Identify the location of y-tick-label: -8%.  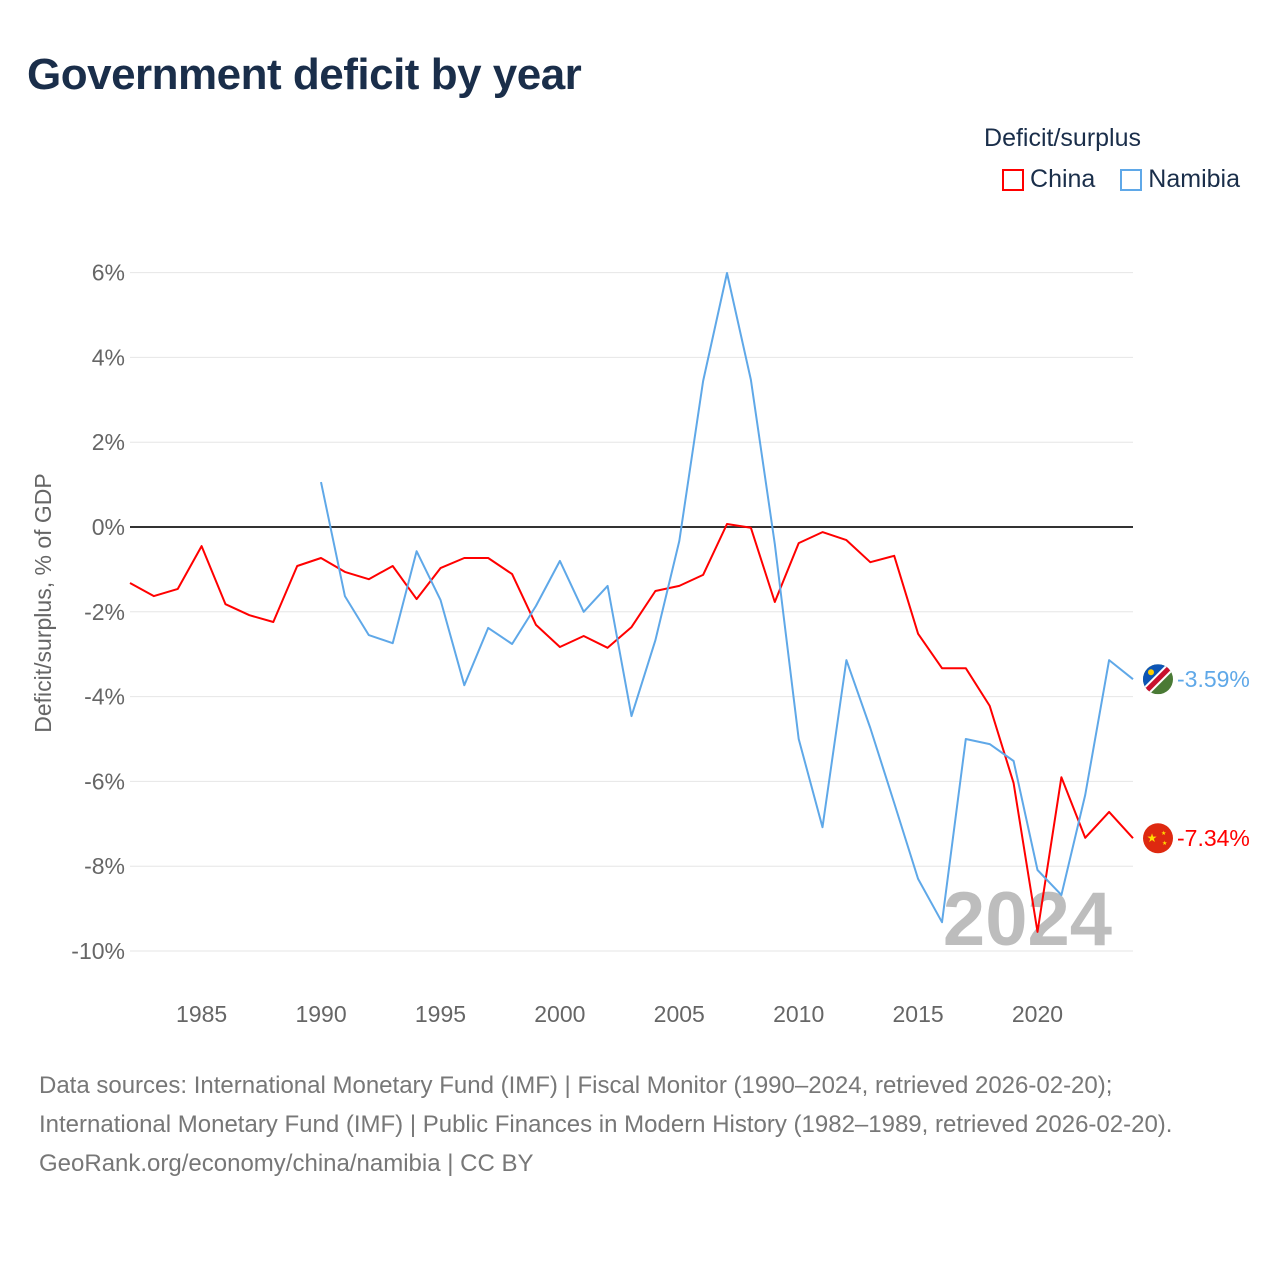
(104, 866).